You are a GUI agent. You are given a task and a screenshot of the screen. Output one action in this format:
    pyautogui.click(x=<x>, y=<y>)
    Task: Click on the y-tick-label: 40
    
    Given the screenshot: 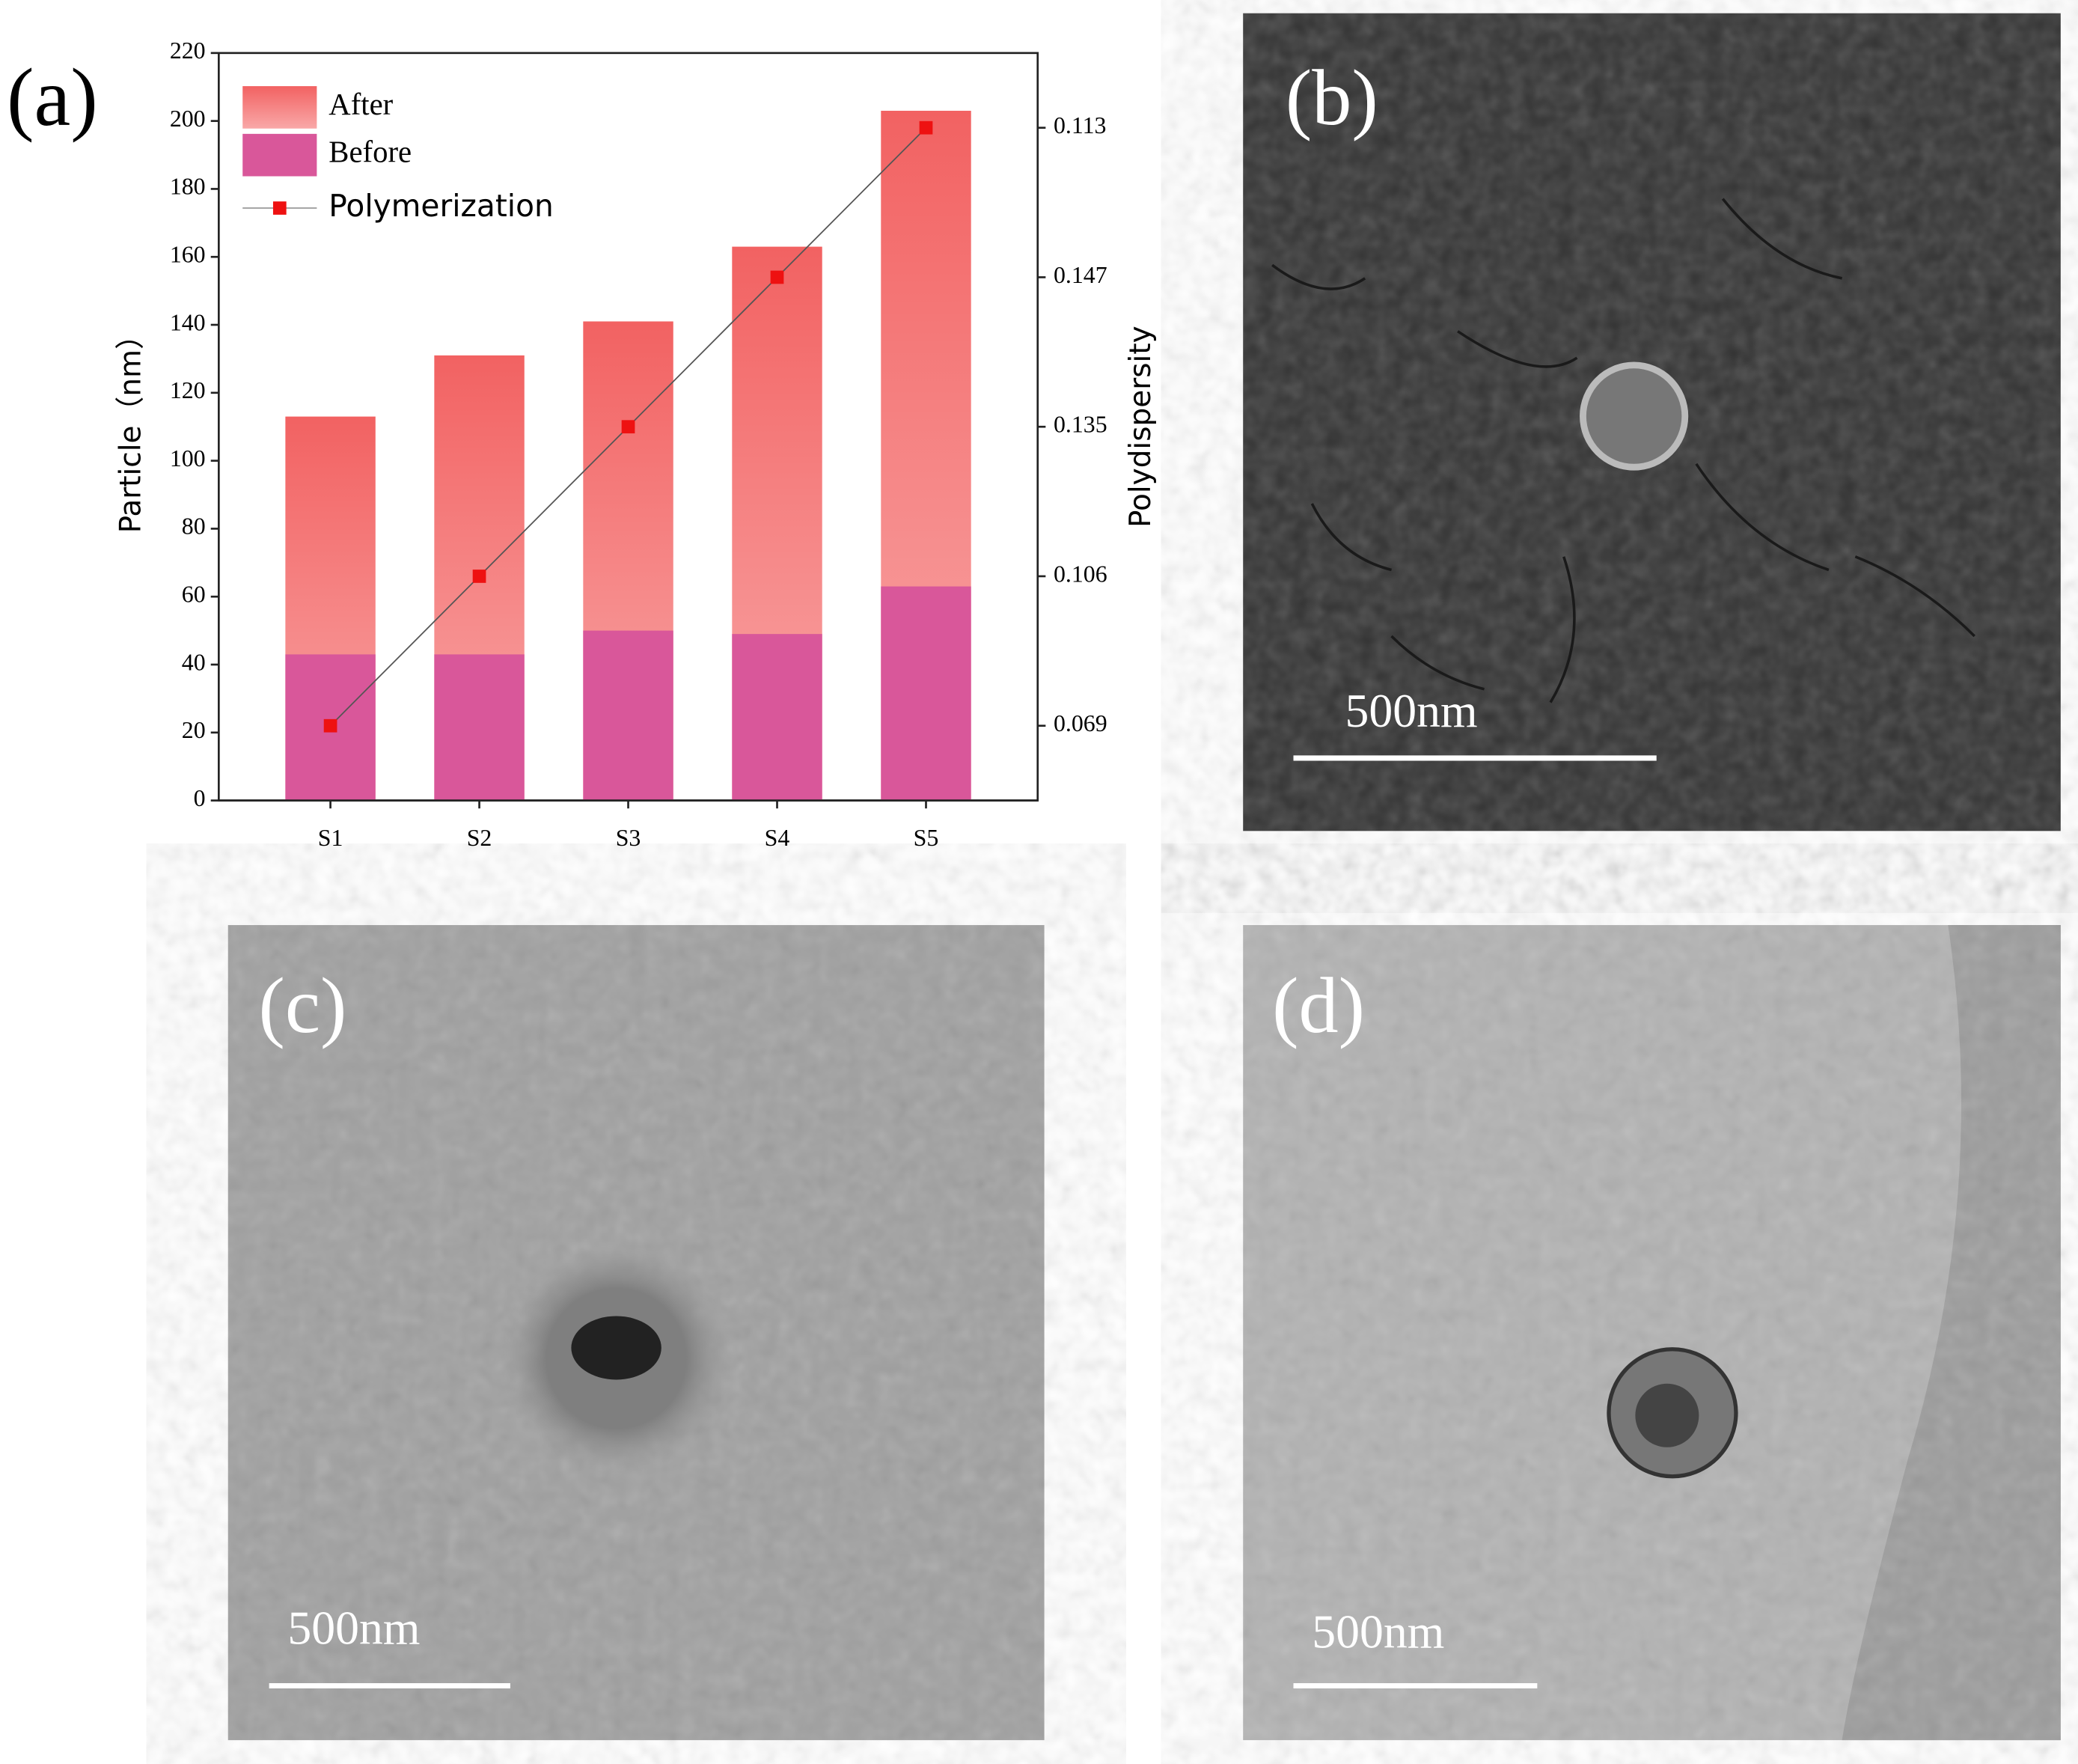 What is the action you would take?
    pyautogui.click(x=194, y=662)
    